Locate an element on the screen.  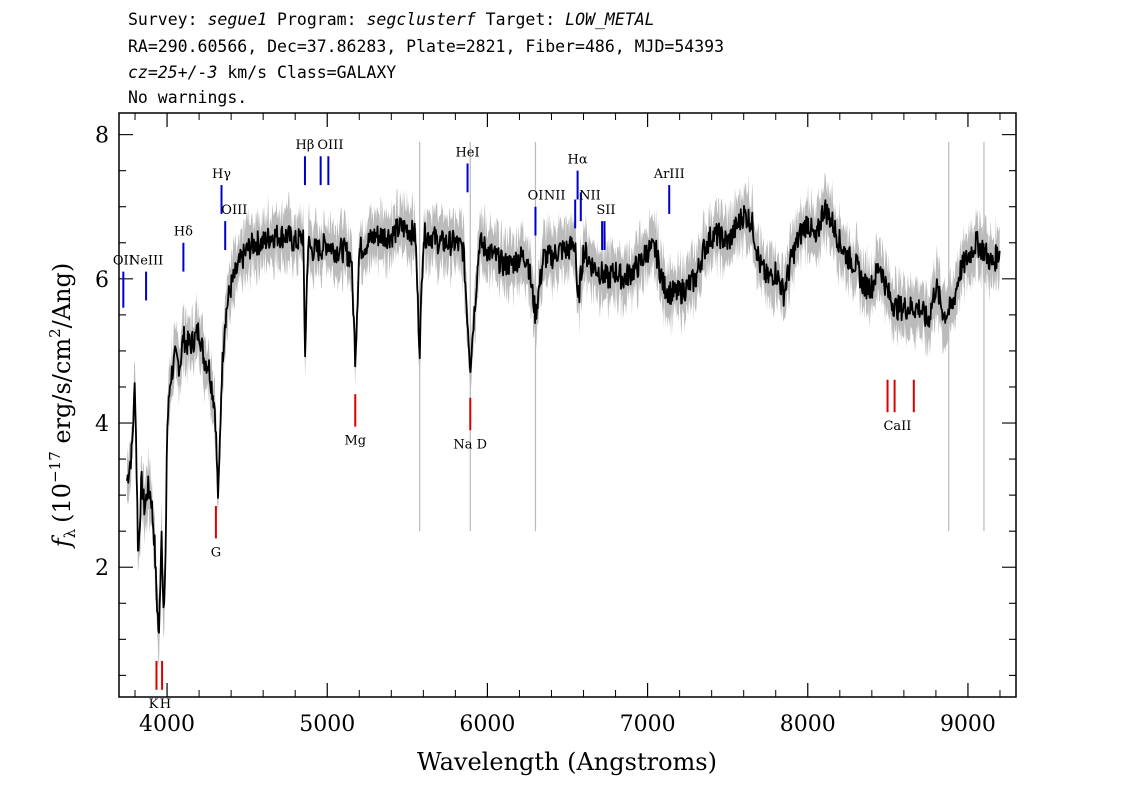
y-axis-exp: −17 is located at coordinates (55, 467).